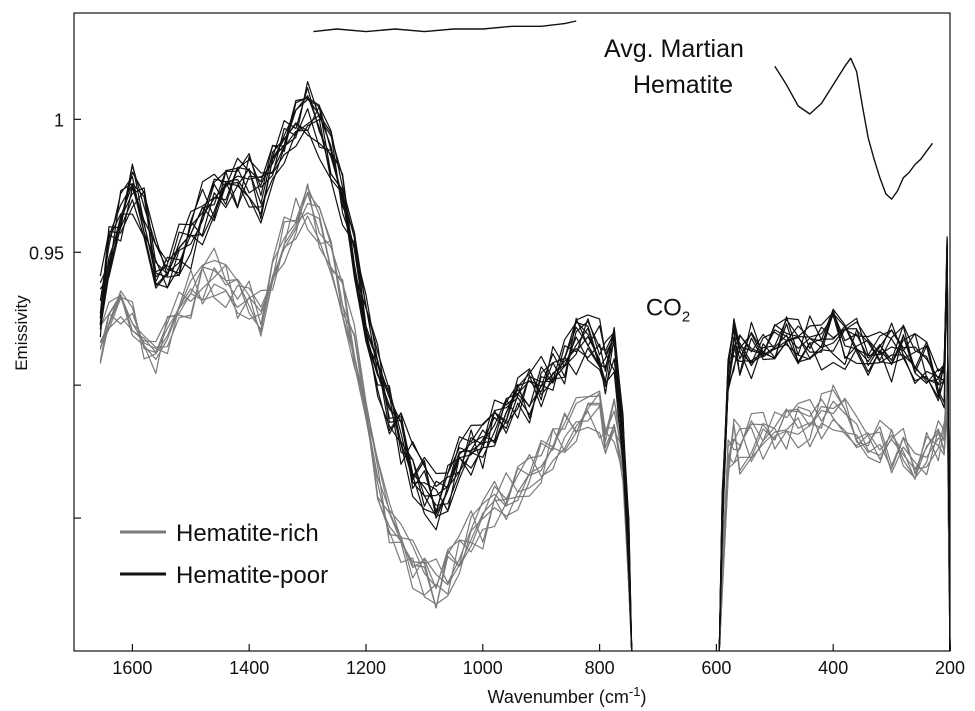  Describe the element at coordinates (716, 668) in the screenshot. I see `x-tick-label: 600` at that location.